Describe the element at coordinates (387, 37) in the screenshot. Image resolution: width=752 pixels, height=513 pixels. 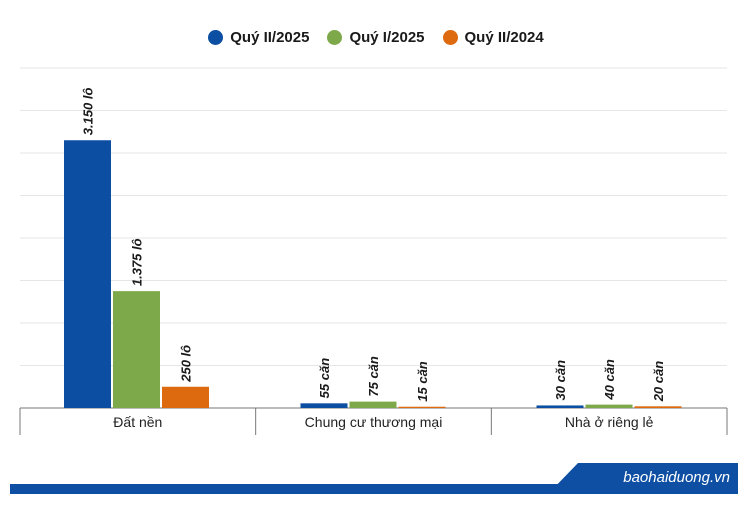
I see `legend-label: Quý I/2025` at that location.